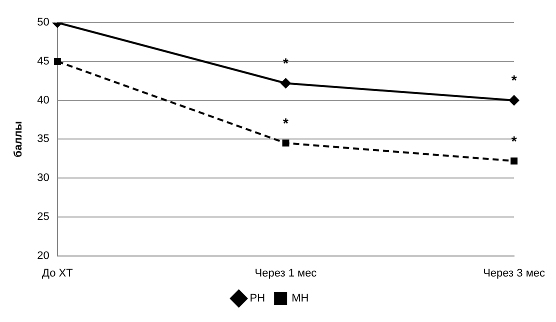 The height and width of the screenshot is (322, 556). What do you see at coordinates (43, 256) in the screenshot?
I see `y-tick-label: 20` at bounding box center [43, 256].